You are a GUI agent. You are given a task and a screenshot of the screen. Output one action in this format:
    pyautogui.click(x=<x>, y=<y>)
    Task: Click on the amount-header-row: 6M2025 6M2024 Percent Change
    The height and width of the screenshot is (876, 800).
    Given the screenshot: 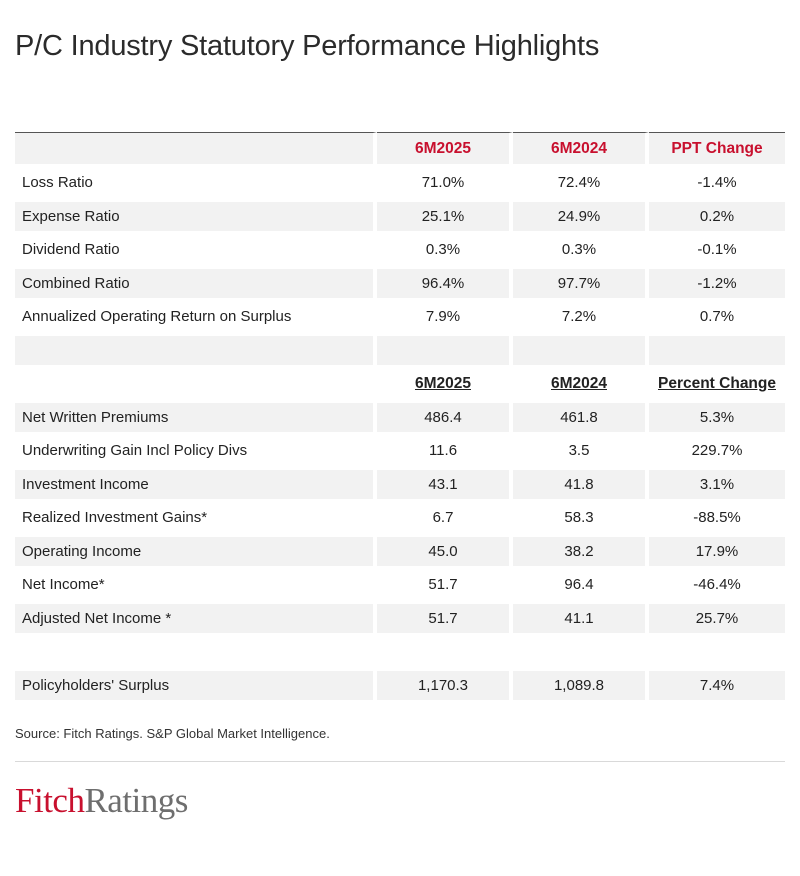 What is the action you would take?
    pyautogui.click(x=400, y=386)
    